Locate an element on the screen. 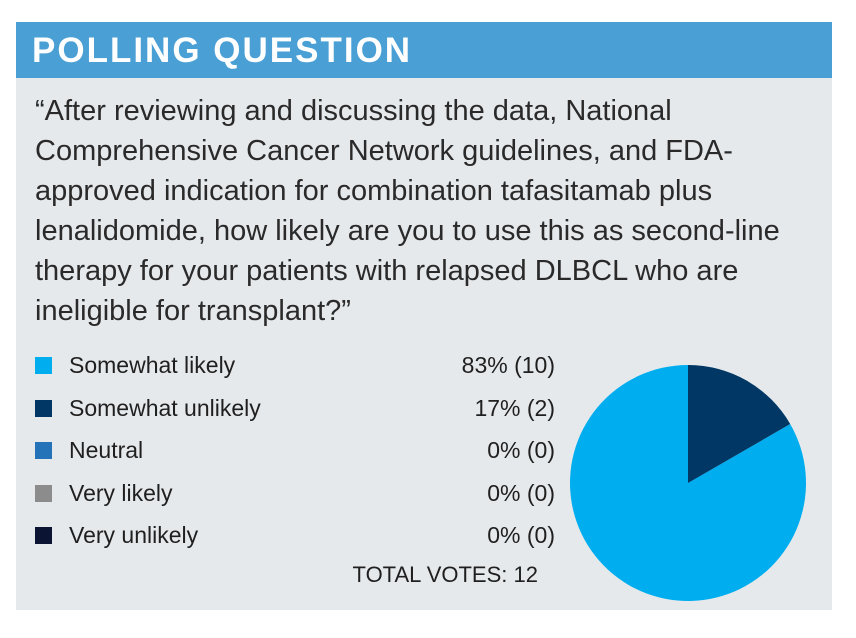  legend-item: Neutral 0% (0) is located at coordinates (295, 450).